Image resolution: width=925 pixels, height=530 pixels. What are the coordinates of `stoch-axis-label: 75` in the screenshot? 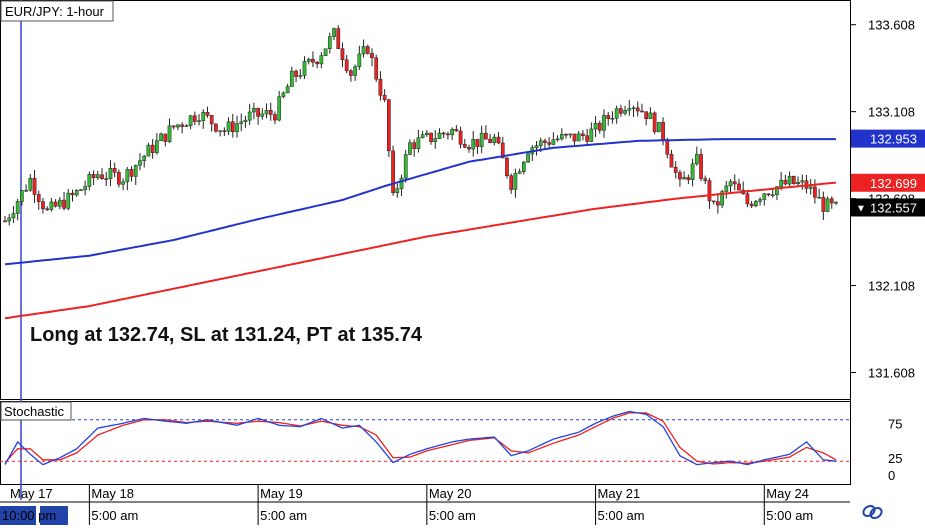 It's located at (895, 423).